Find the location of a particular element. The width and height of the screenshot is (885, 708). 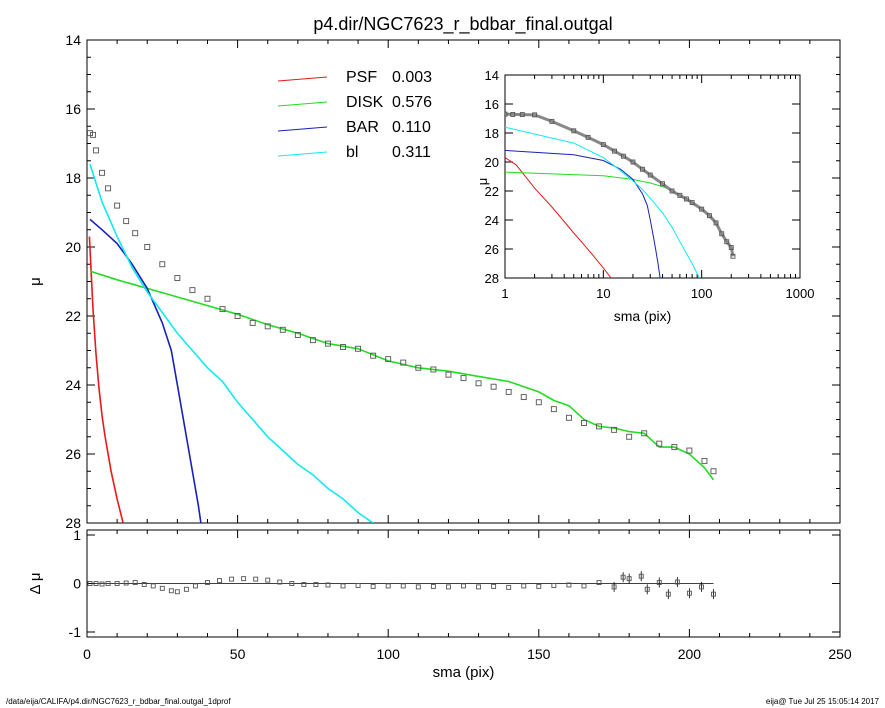

y-axis-label: μ is located at coordinates (35, 281).